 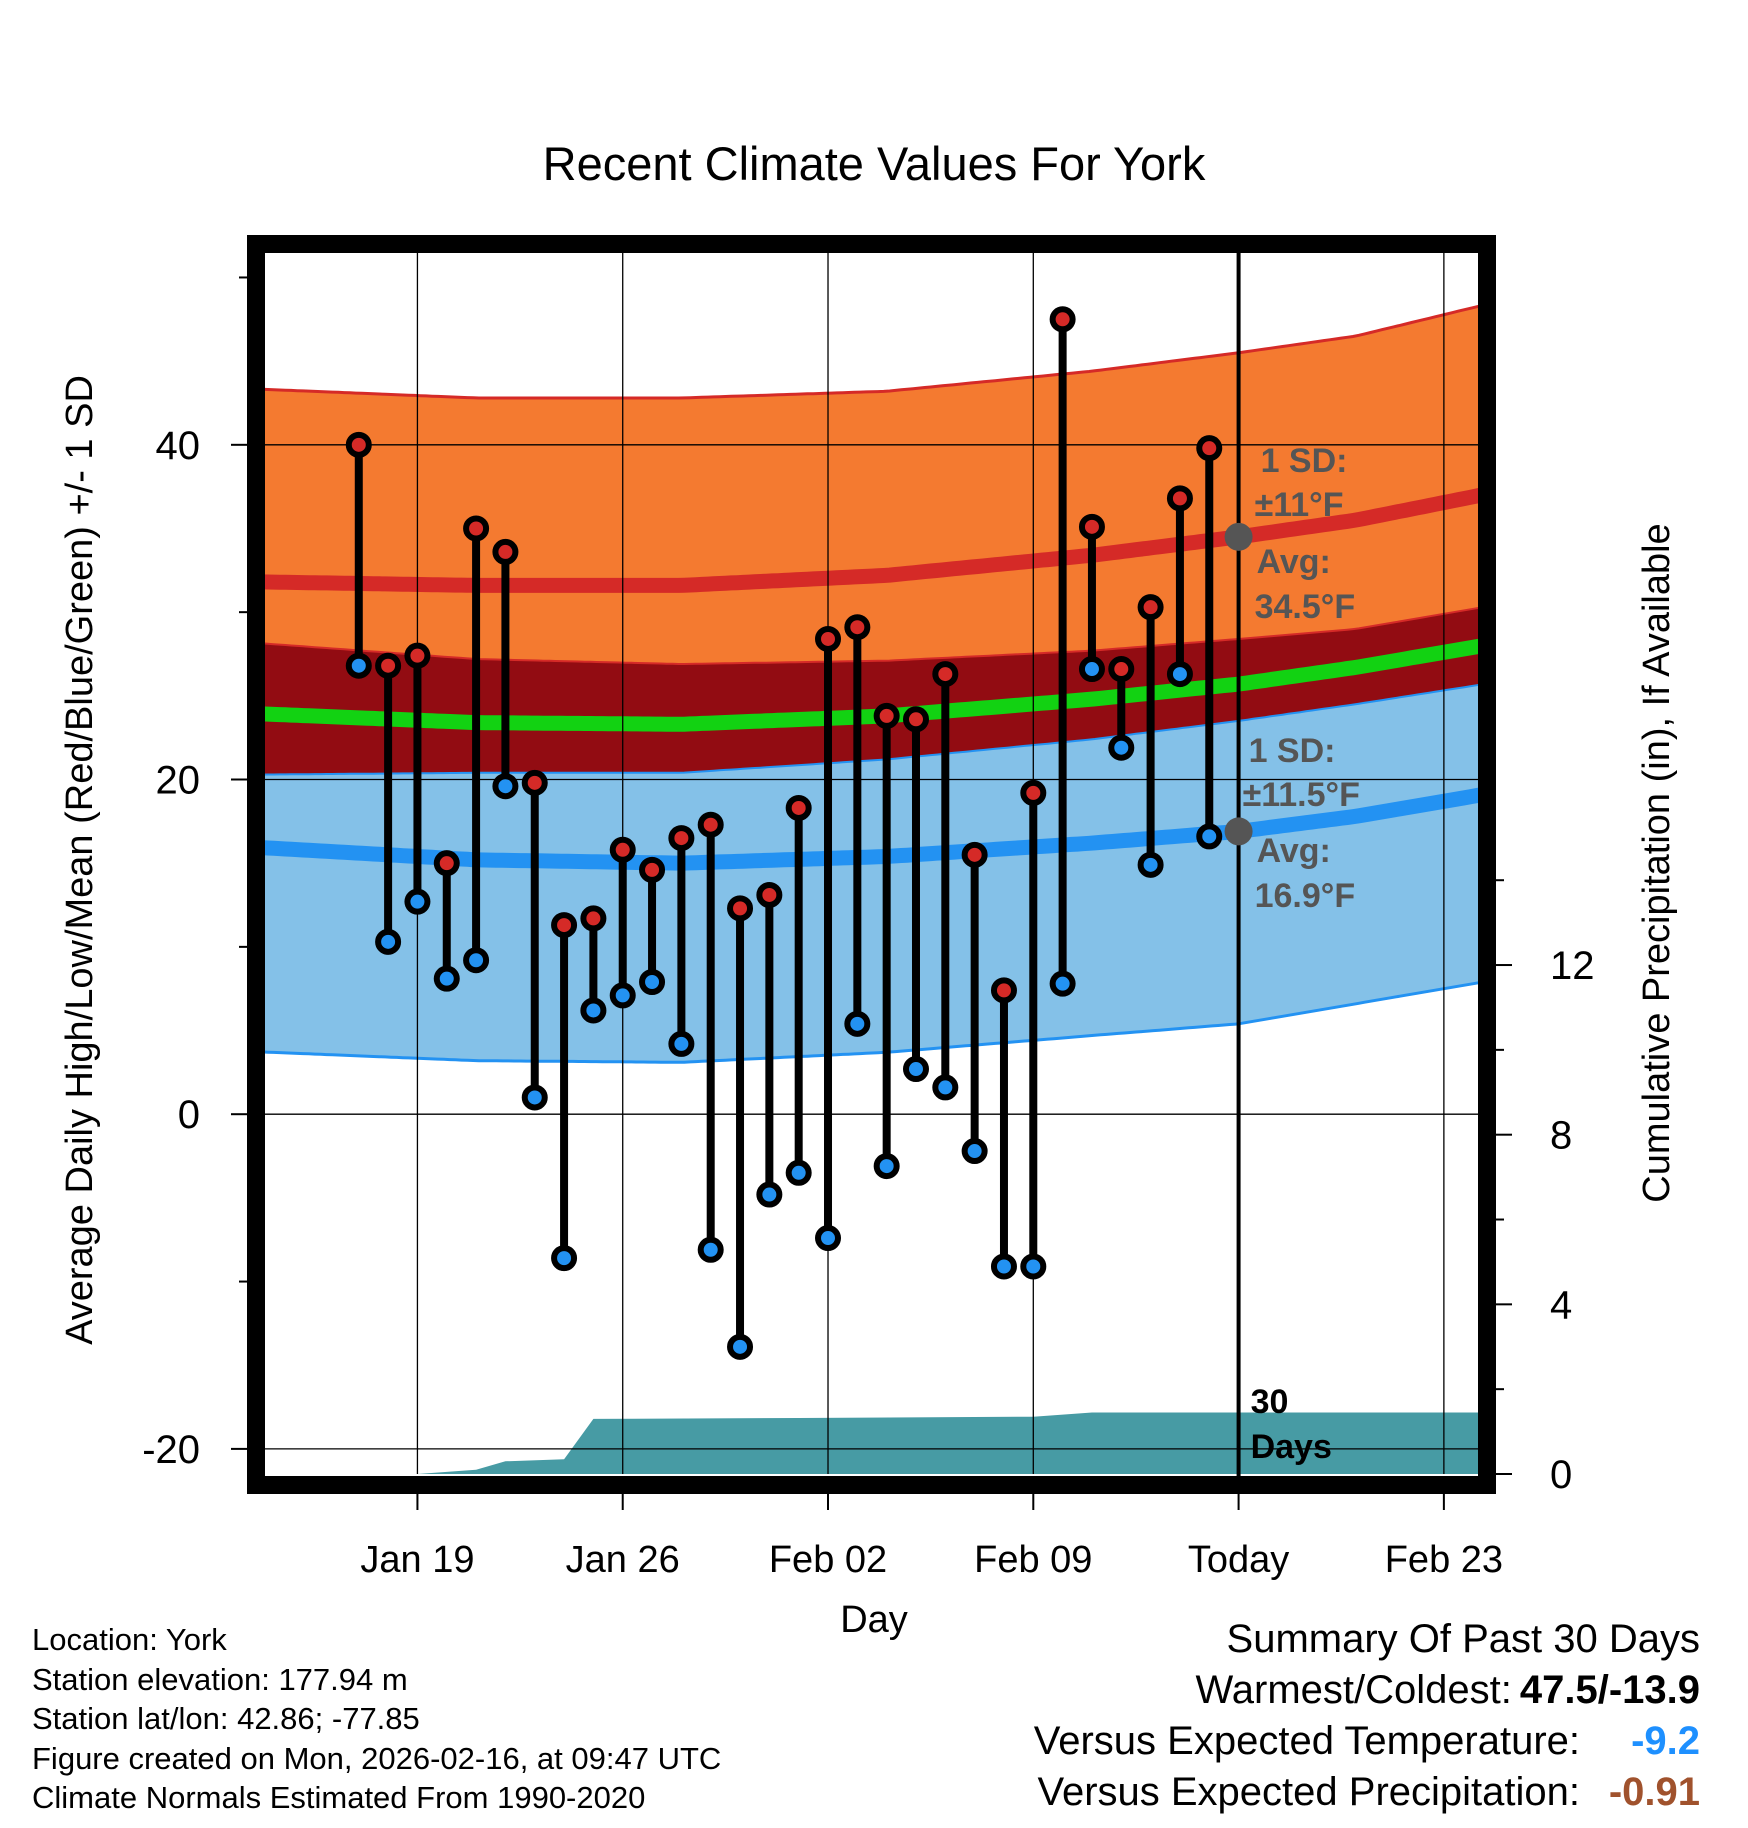 I want to click on low-avg-label: Avg:, so click(x=1294, y=851).